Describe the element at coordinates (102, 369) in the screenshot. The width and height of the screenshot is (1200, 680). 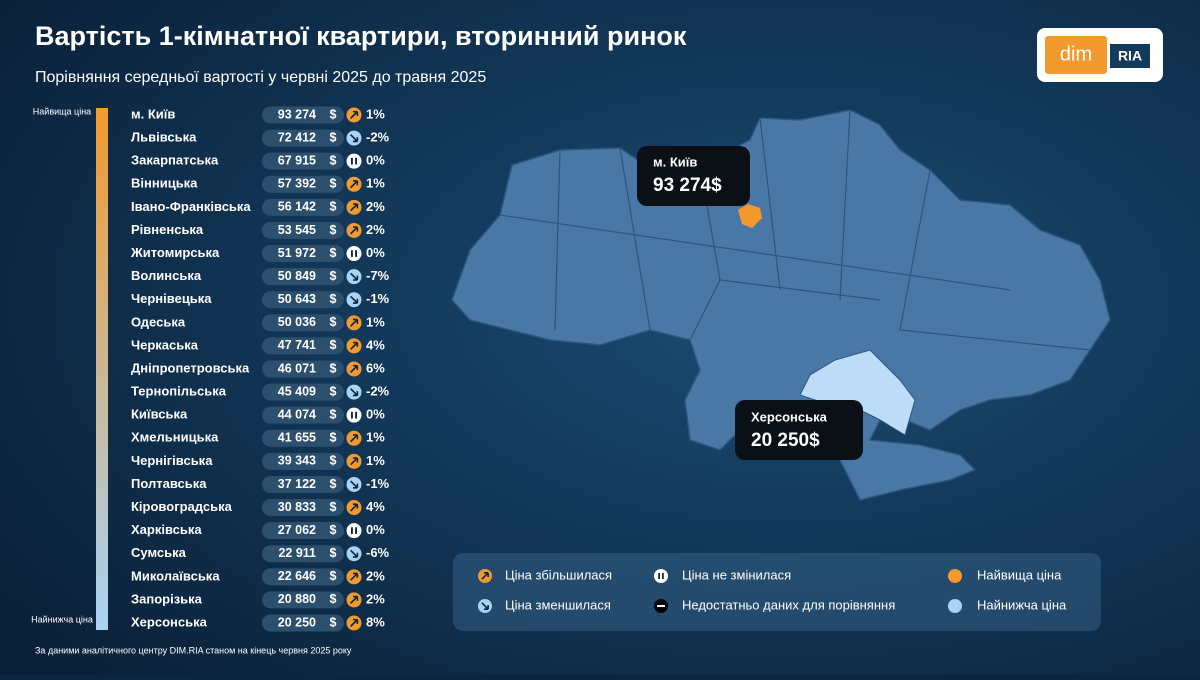
I see `scale-bar` at that location.